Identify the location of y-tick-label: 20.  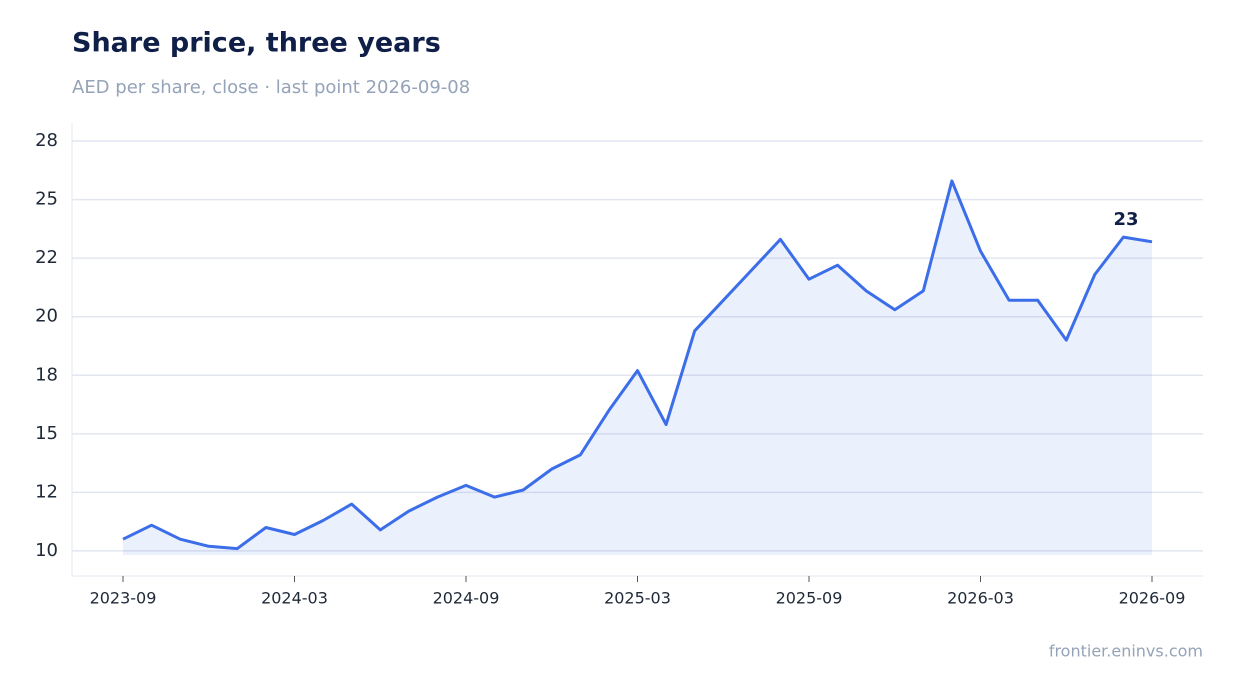
(46, 316).